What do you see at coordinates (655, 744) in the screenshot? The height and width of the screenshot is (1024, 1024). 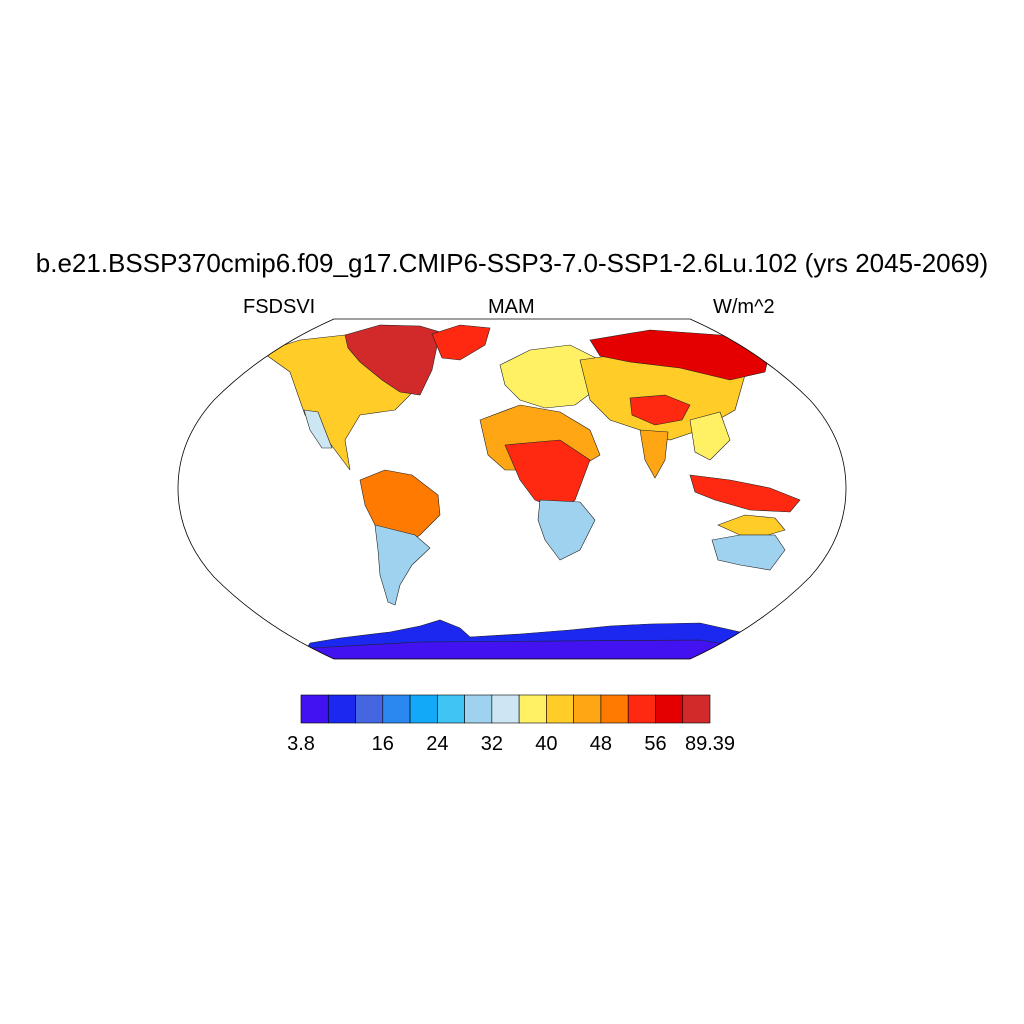 I see `colorbar-tick-label: 56` at bounding box center [655, 744].